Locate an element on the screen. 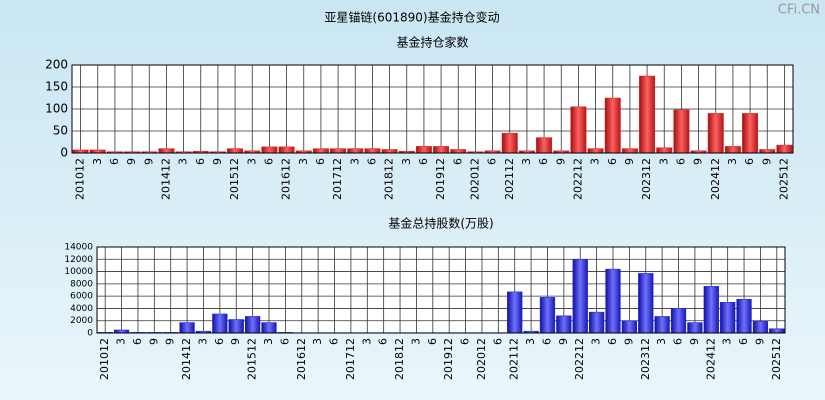  y-tick-label: 100 is located at coordinates (56, 109).